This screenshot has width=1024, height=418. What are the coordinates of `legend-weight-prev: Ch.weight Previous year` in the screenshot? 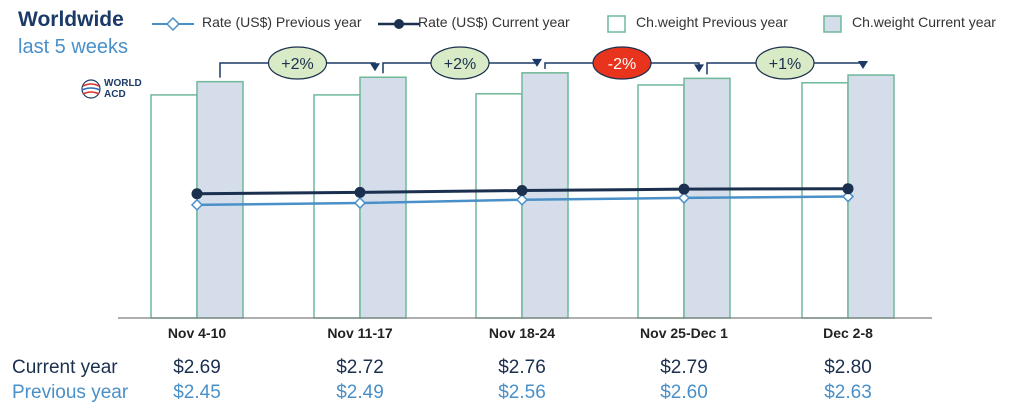 It's located at (706, 24).